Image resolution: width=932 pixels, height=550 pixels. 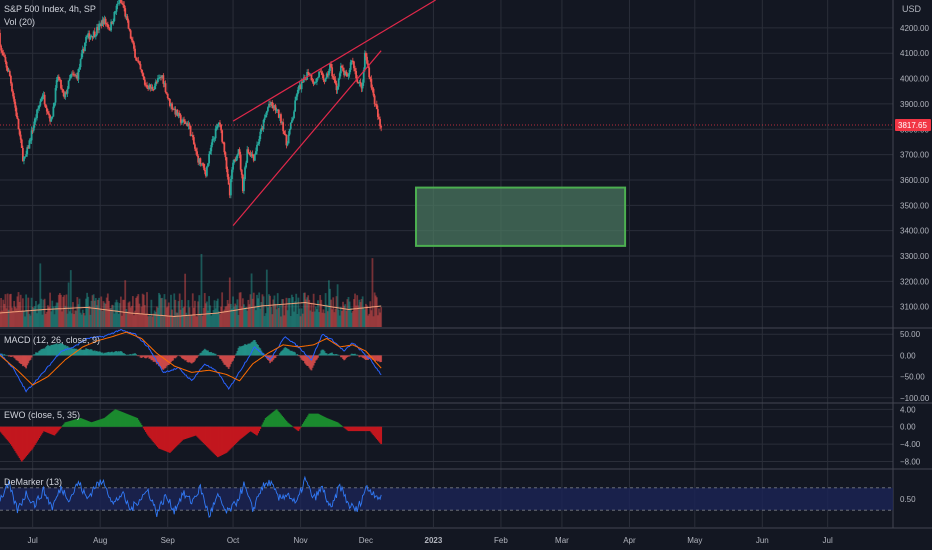 I want to click on macd-legend: MACD (12, 26, close, 9), so click(x=52, y=340).